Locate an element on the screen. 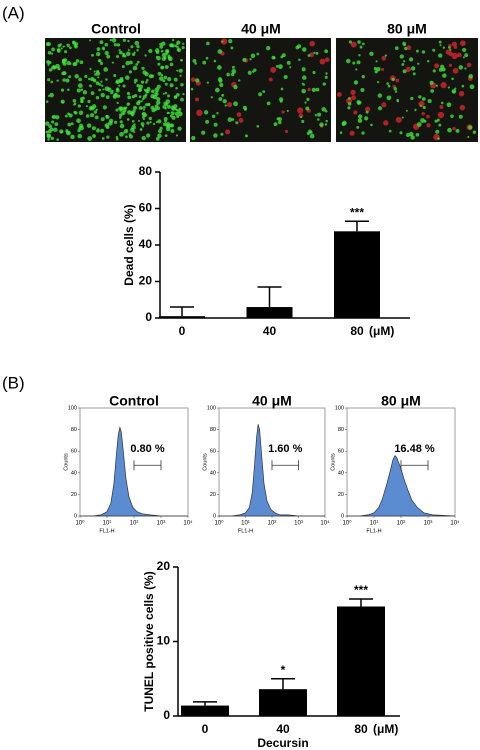  x-tick-label: 80 is located at coordinates (361, 729).